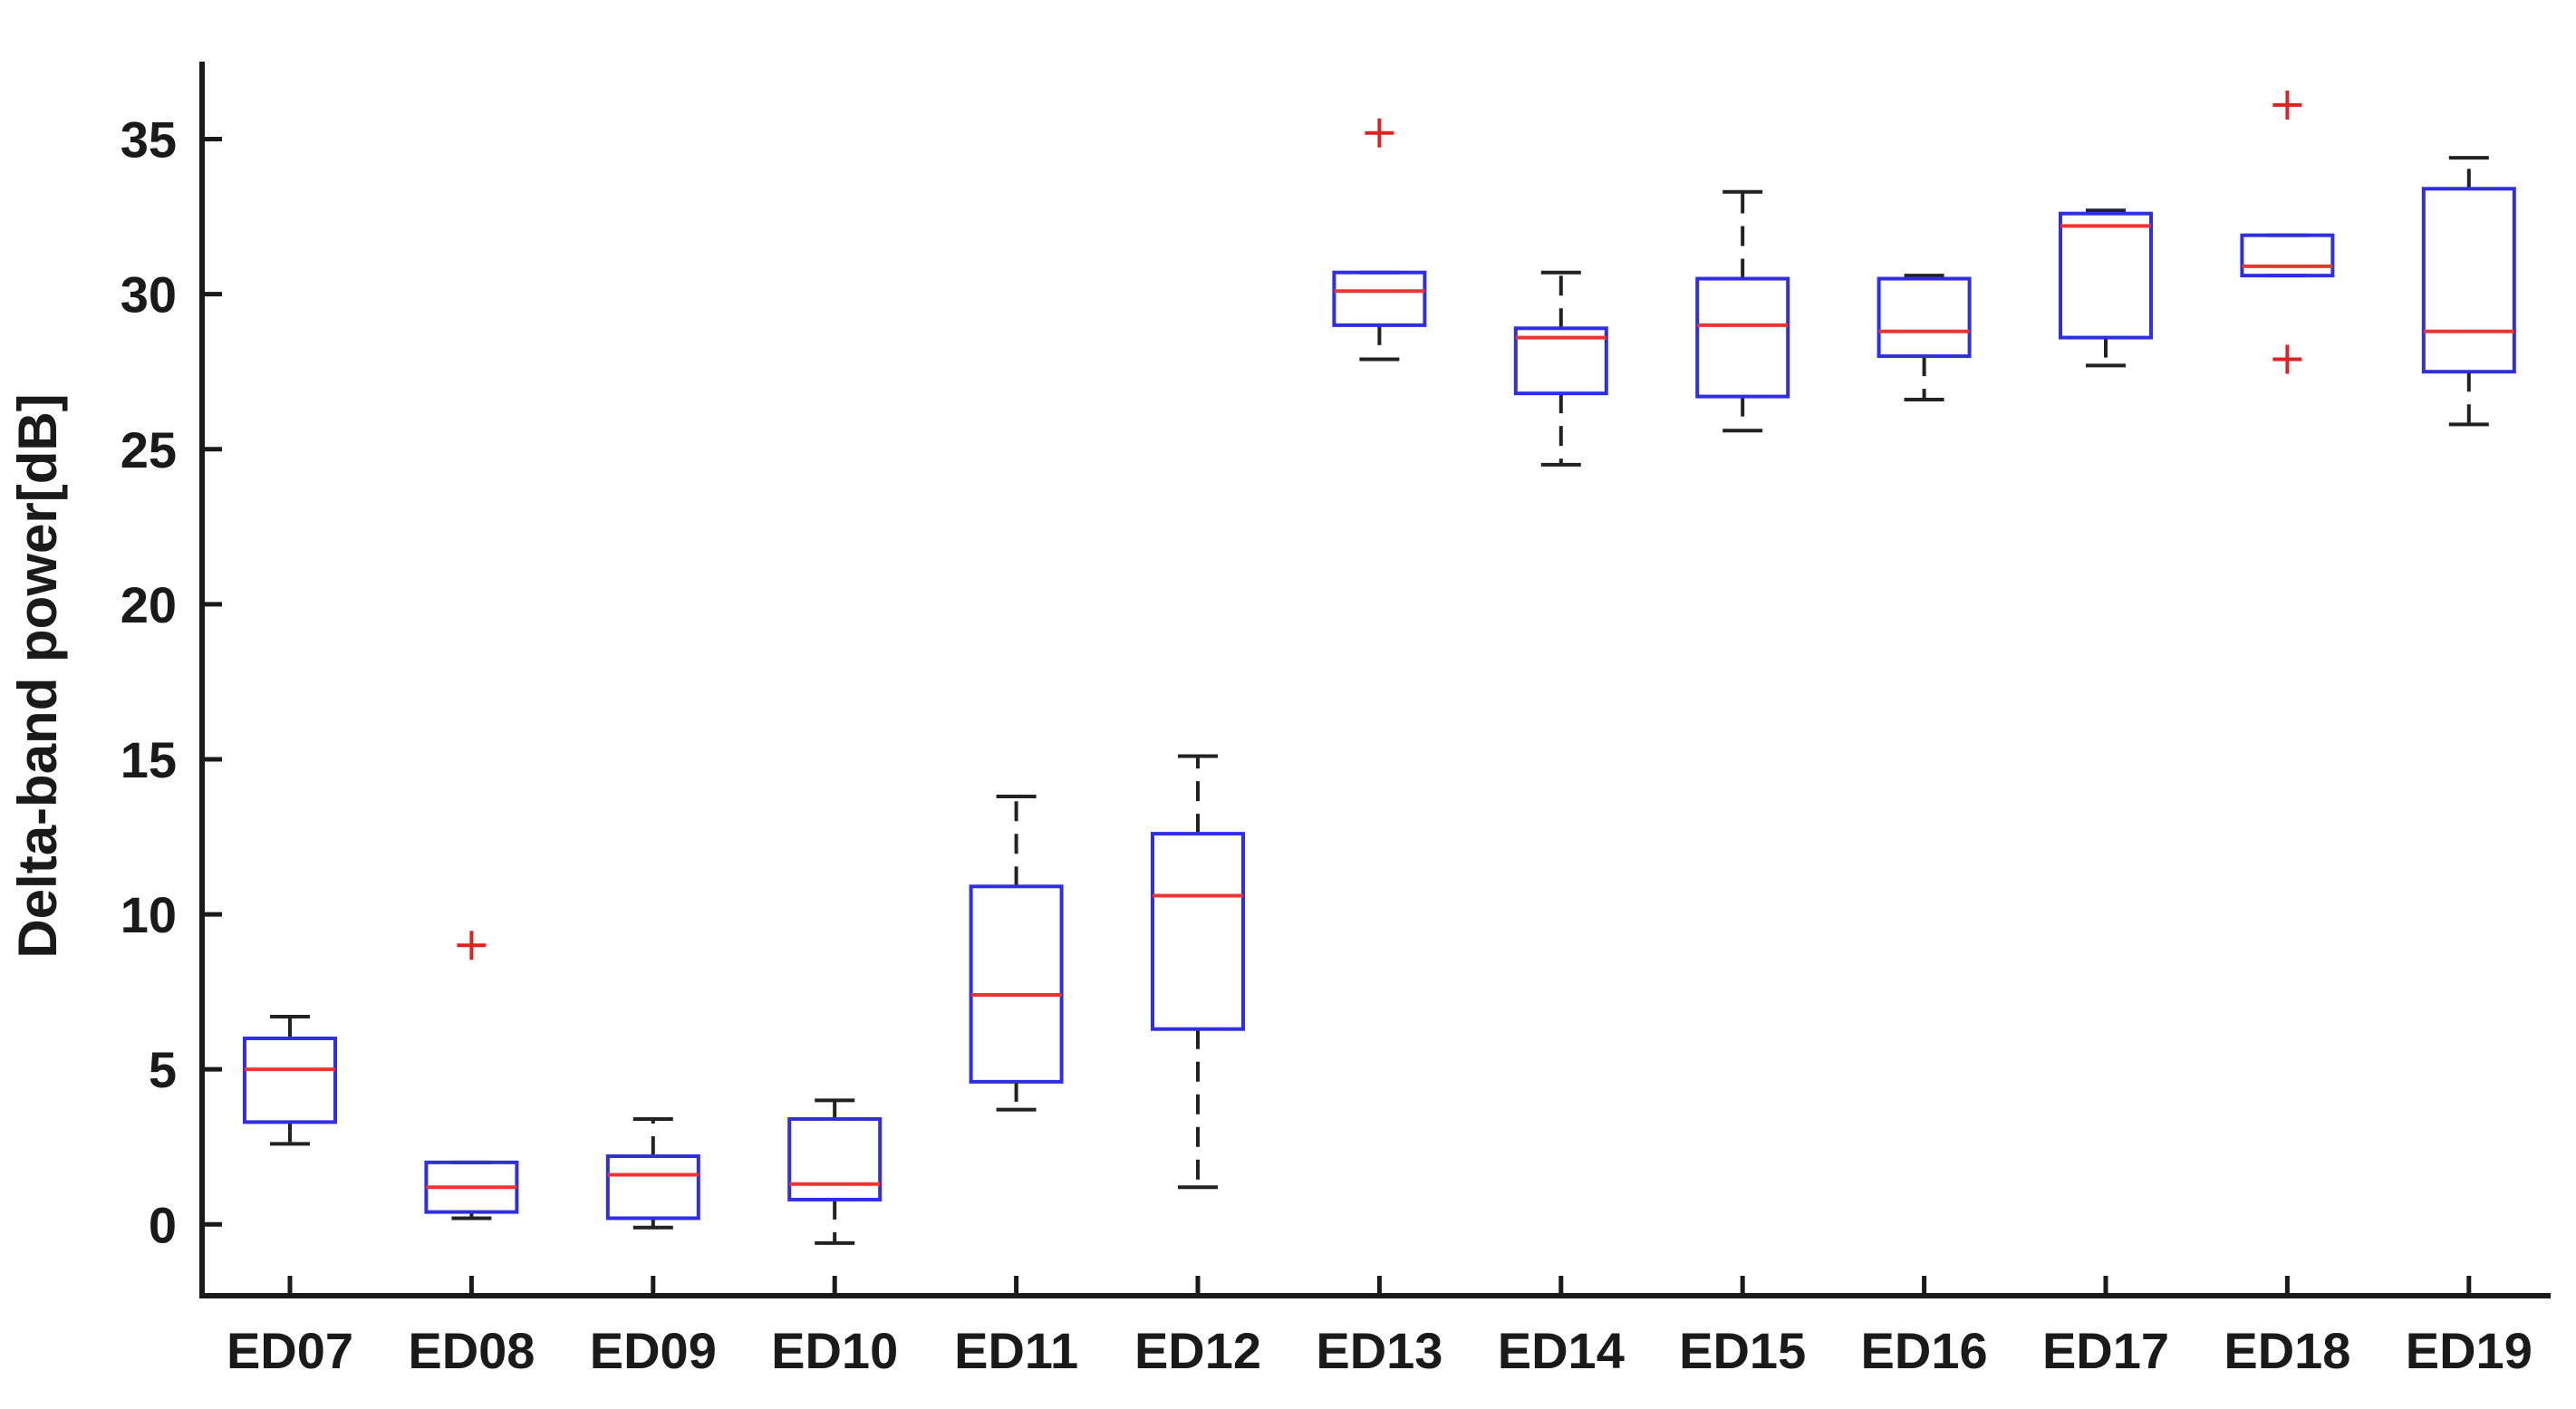  Describe the element at coordinates (149, 449) in the screenshot. I see `y-tick-label: 25` at that location.